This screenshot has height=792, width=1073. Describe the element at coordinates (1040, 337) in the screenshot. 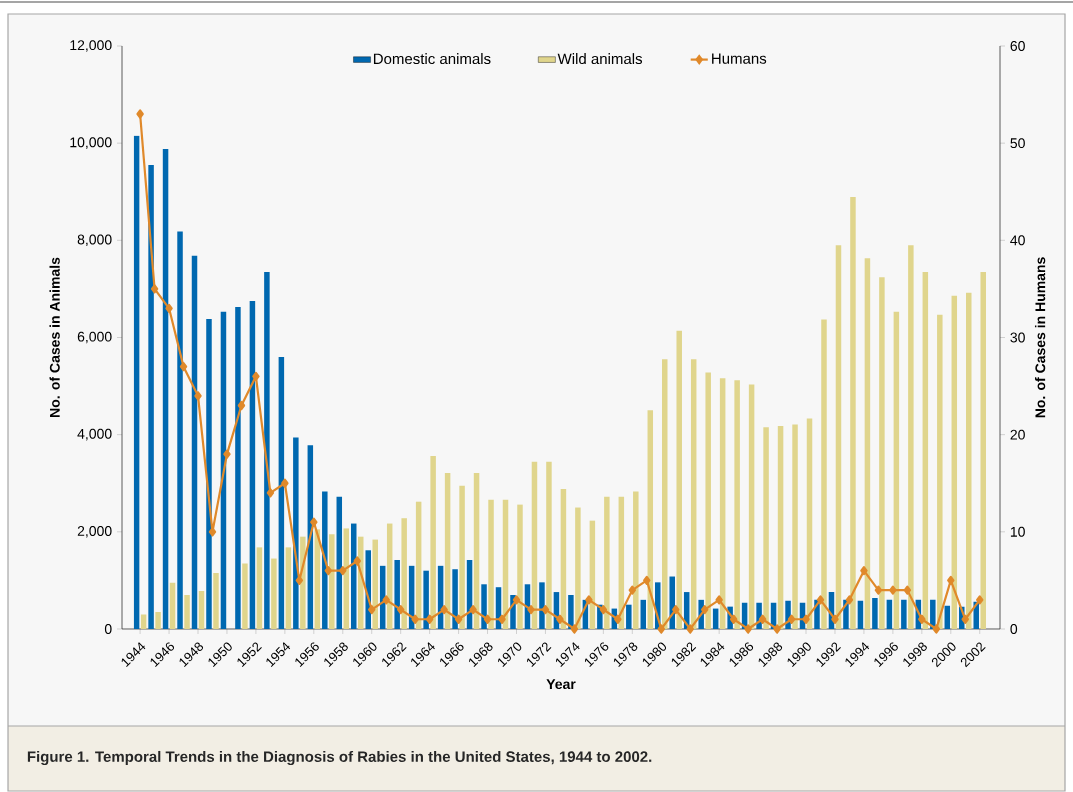

I see `y2-axis-title: No. of Cases in Humans` at that location.